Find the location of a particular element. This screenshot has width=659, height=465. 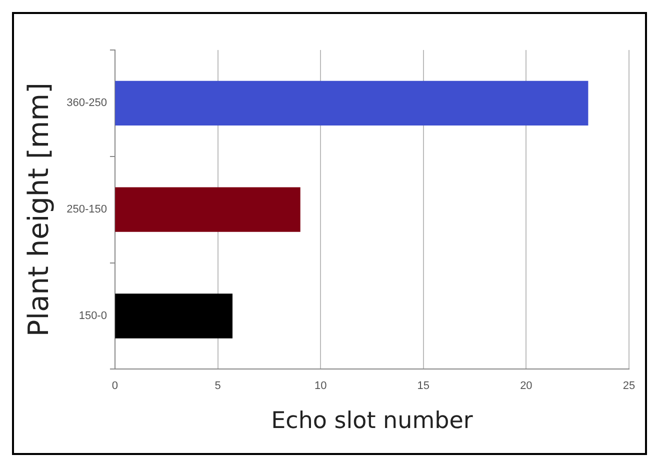

x-tick-label: 20 is located at coordinates (526, 386).